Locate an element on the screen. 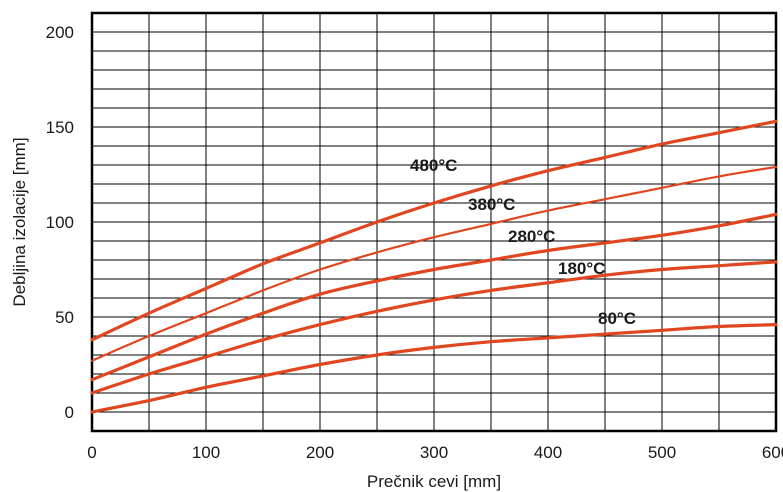  x-tick-labels: 0 100 200 300 400 500 600 is located at coordinates (435, 452).